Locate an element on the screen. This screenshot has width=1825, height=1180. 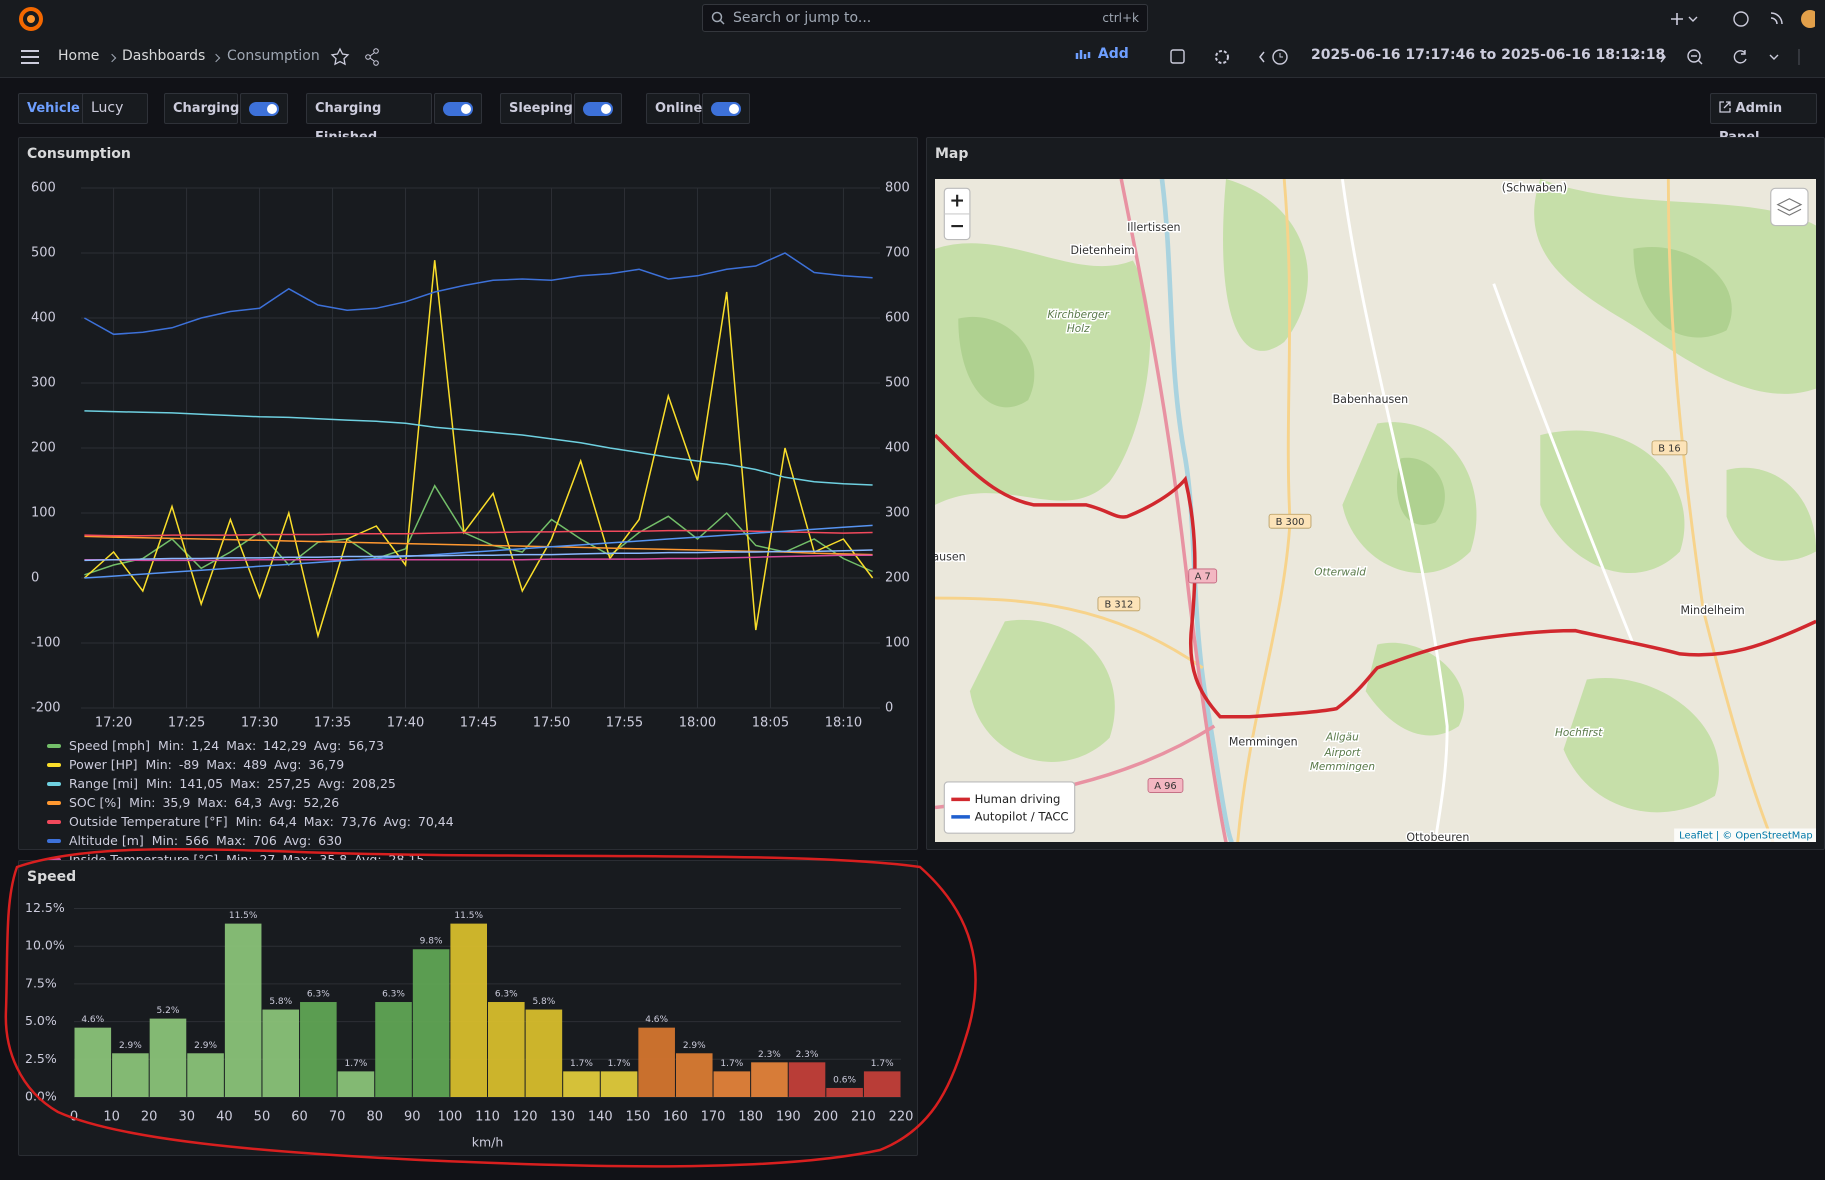
logo is located at coordinates (31, 19).